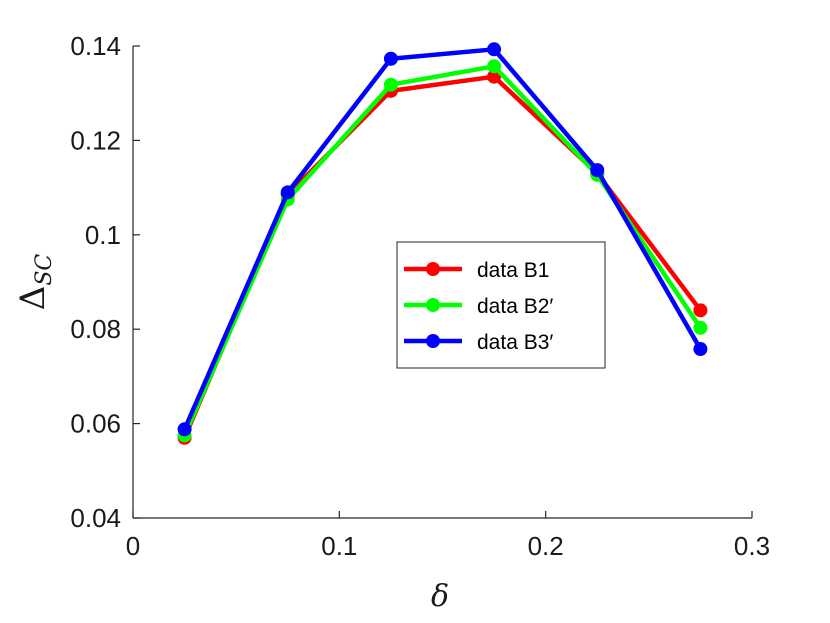 This screenshot has height=623, width=830. What do you see at coordinates (448, 536) in the screenshot?
I see `x-ticks: 0 0.1 0.2 0.3` at bounding box center [448, 536].